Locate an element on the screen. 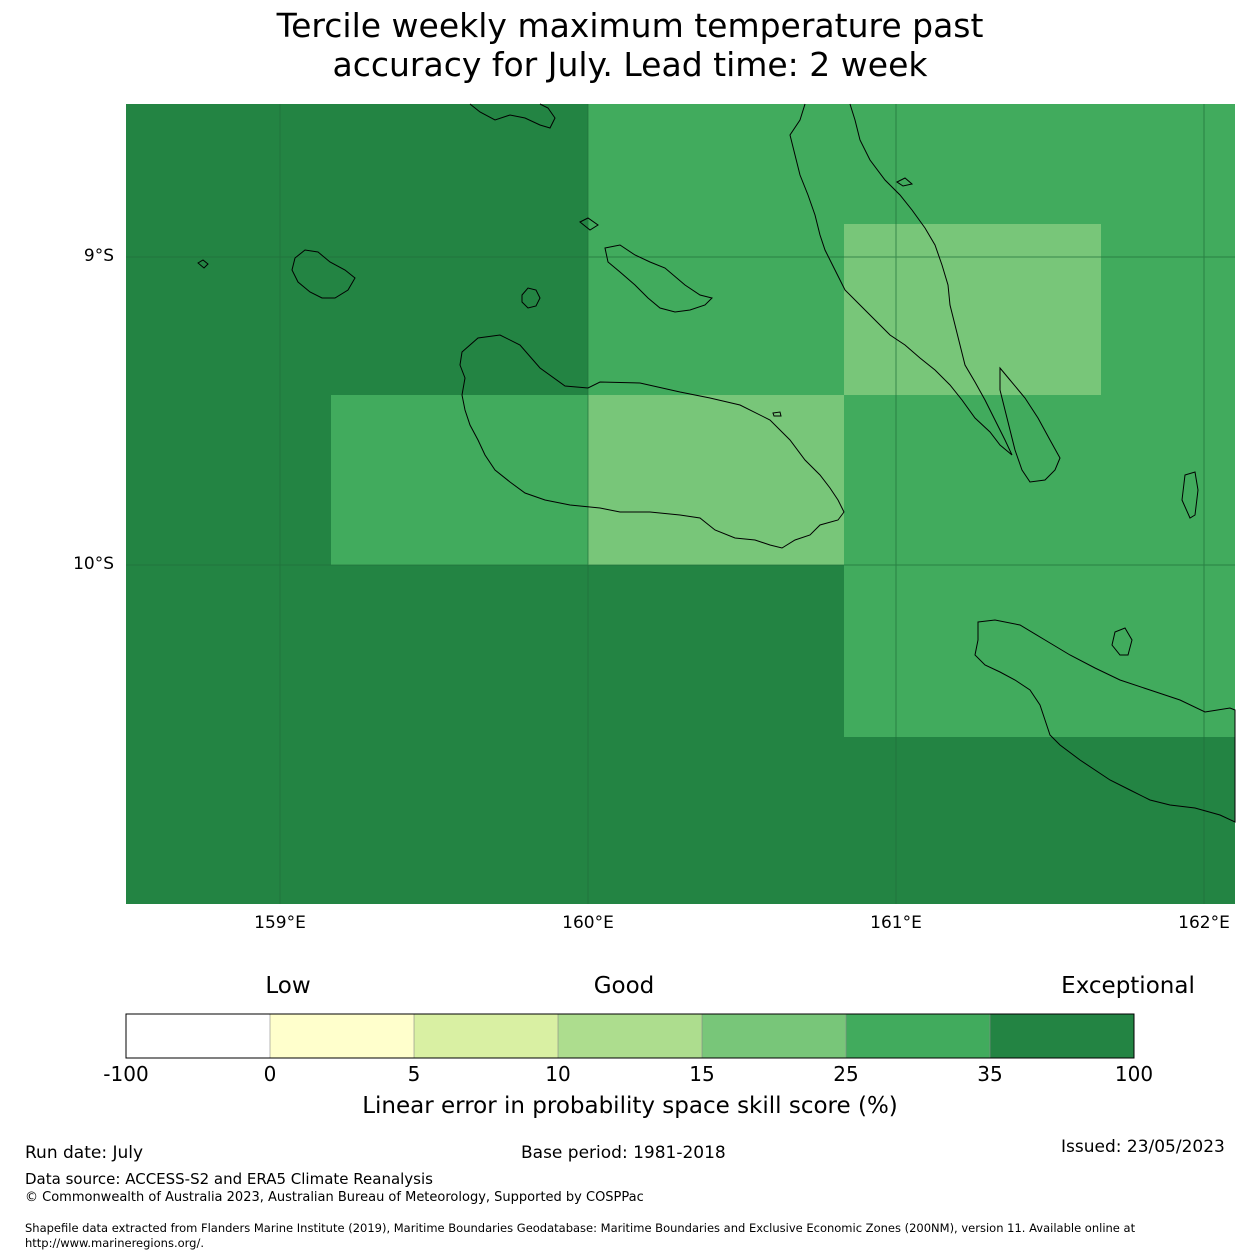 The height and width of the screenshot is (1260, 1260). colorbar is located at coordinates (630, 1036).